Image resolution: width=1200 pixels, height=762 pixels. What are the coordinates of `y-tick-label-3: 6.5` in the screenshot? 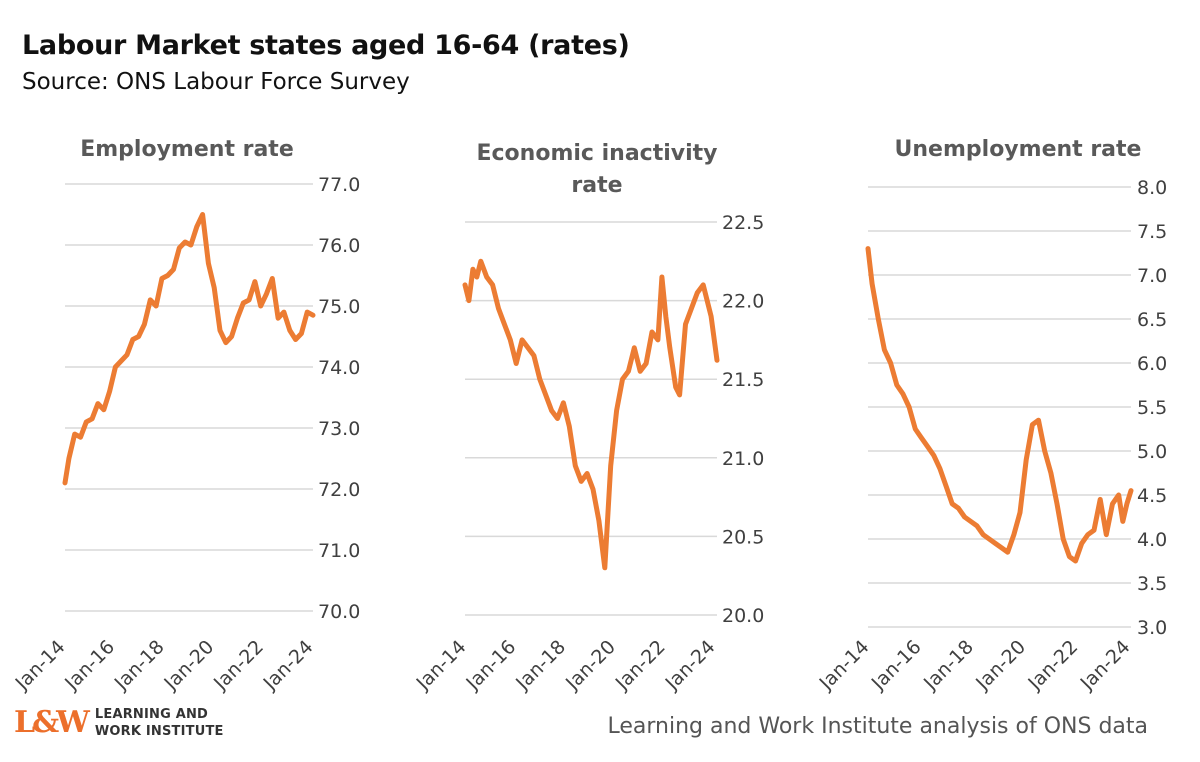 It's located at (1152, 320).